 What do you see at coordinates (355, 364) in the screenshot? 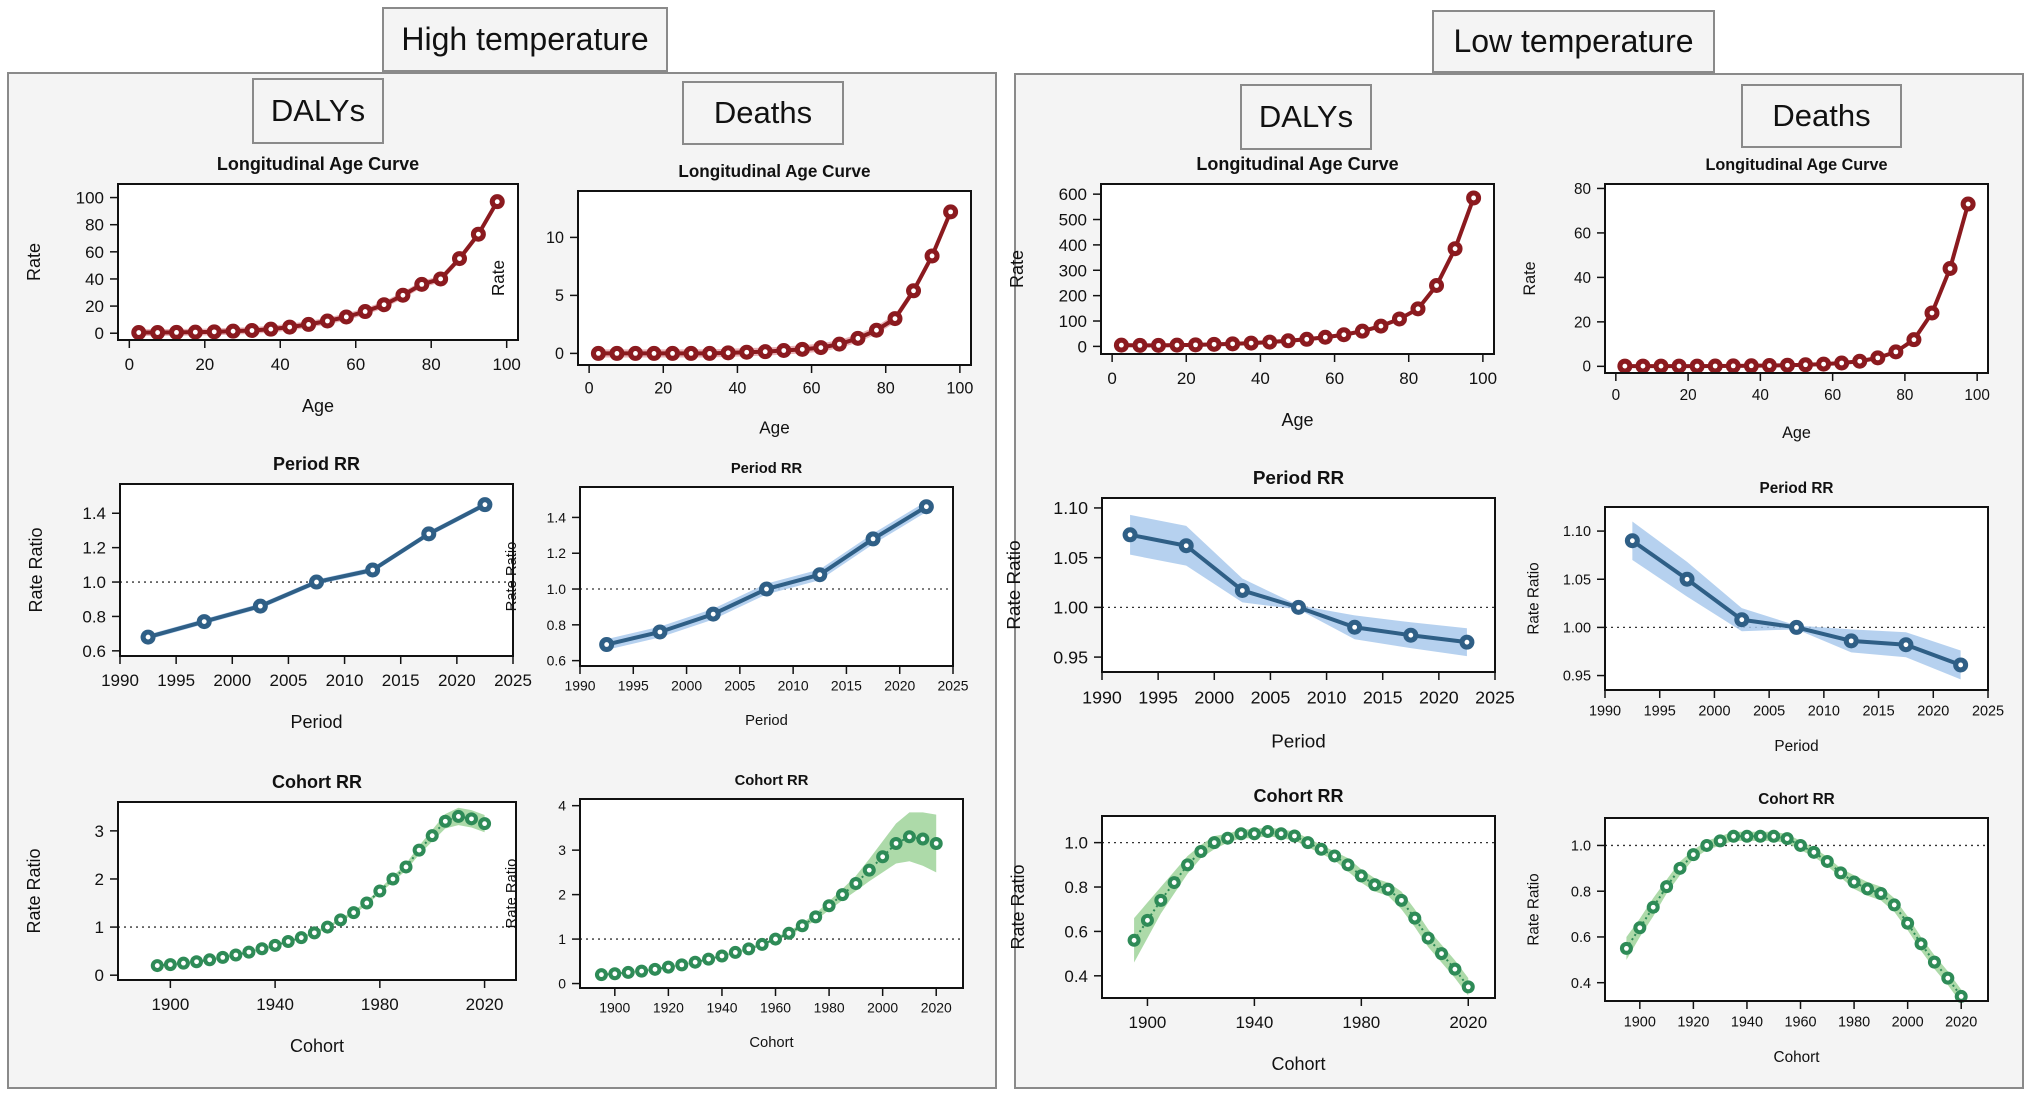
I see `x-tick-label: 60` at bounding box center [355, 364].